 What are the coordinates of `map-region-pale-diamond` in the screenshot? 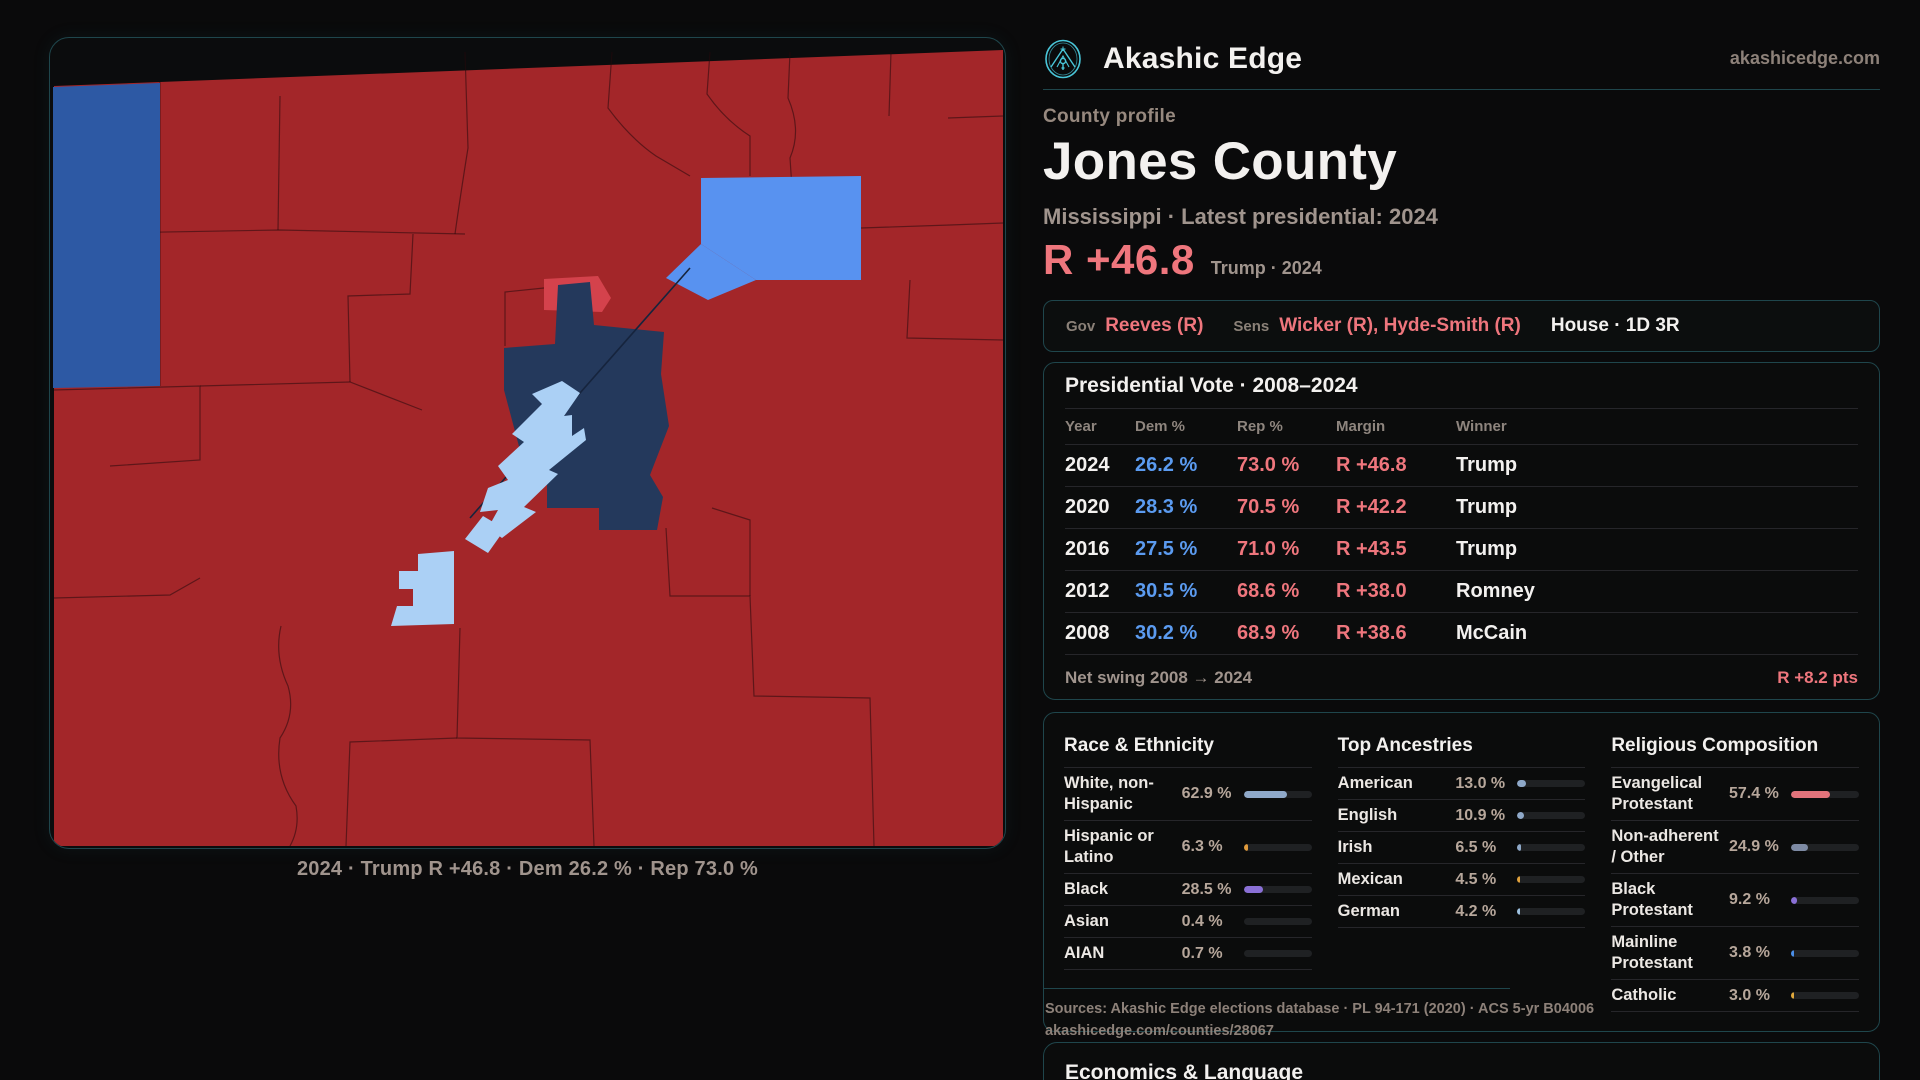 It's located at (485, 534).